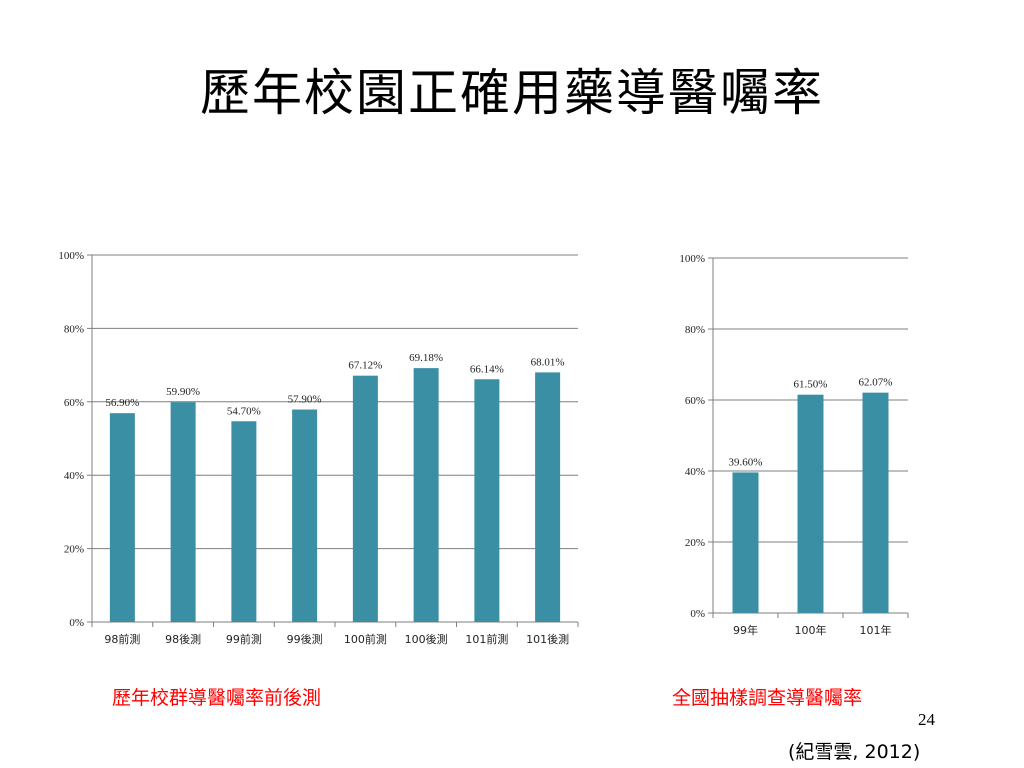 Image resolution: width=1024 pixels, height=768 pixels. I want to click on right-chart-y-tick-label: 60%, so click(695, 401).